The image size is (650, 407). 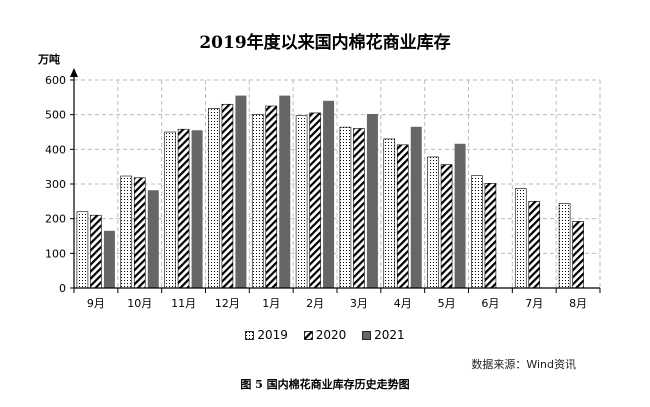 What do you see at coordinates (183, 208) in the screenshot?
I see `bar-2020-11月` at bounding box center [183, 208].